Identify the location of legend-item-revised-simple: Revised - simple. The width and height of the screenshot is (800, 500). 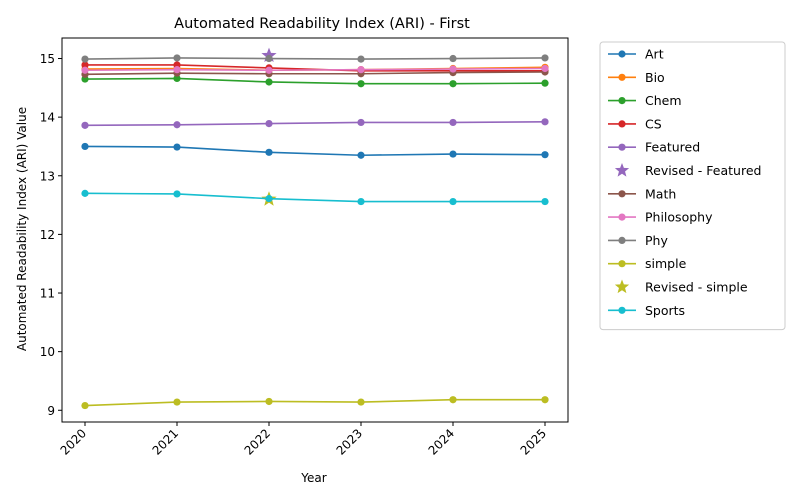
(681, 287).